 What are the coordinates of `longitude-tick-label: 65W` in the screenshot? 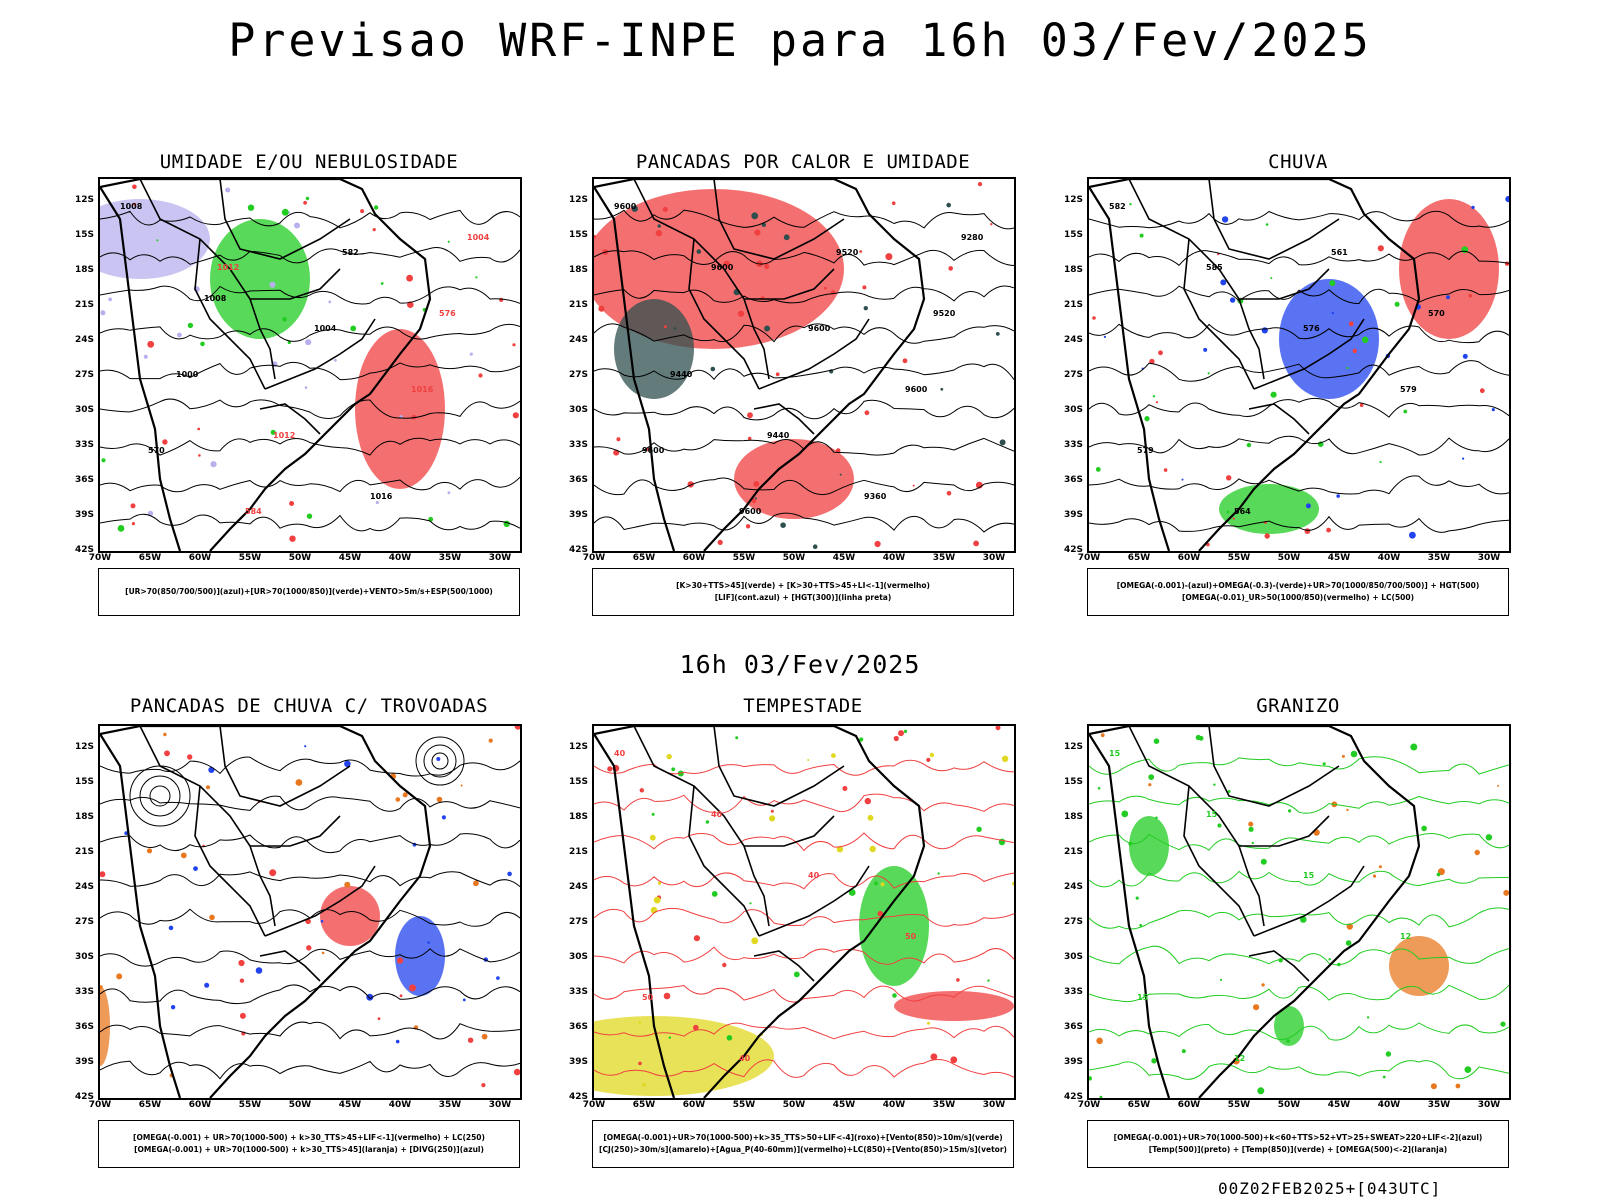 It's located at (1139, 1105).